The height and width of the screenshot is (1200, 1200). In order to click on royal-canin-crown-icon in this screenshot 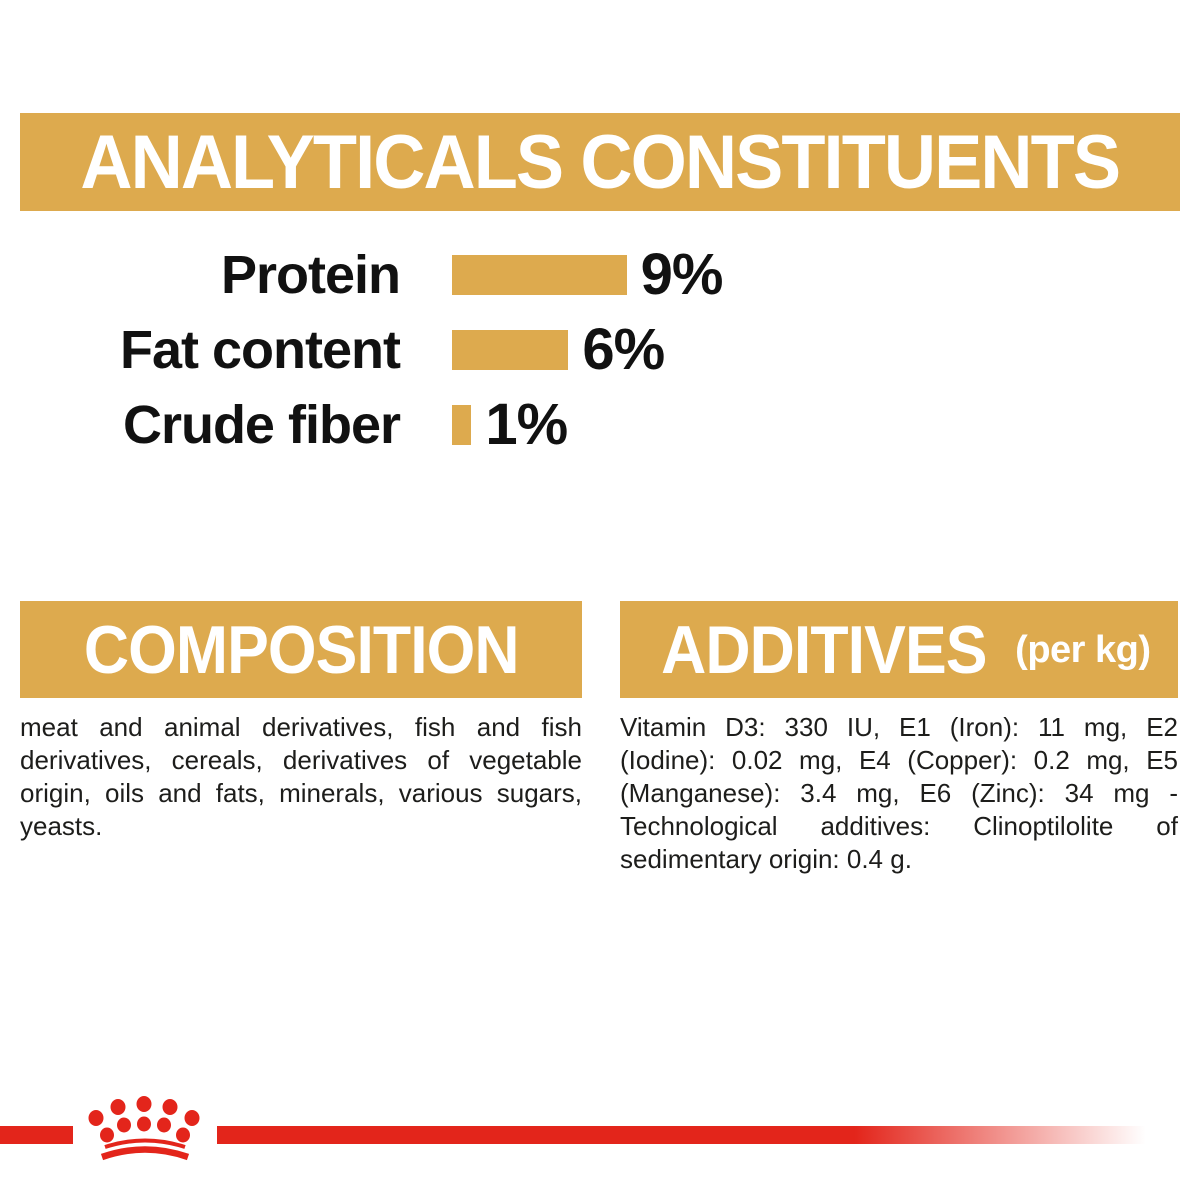, I will do `click(144, 1128)`.